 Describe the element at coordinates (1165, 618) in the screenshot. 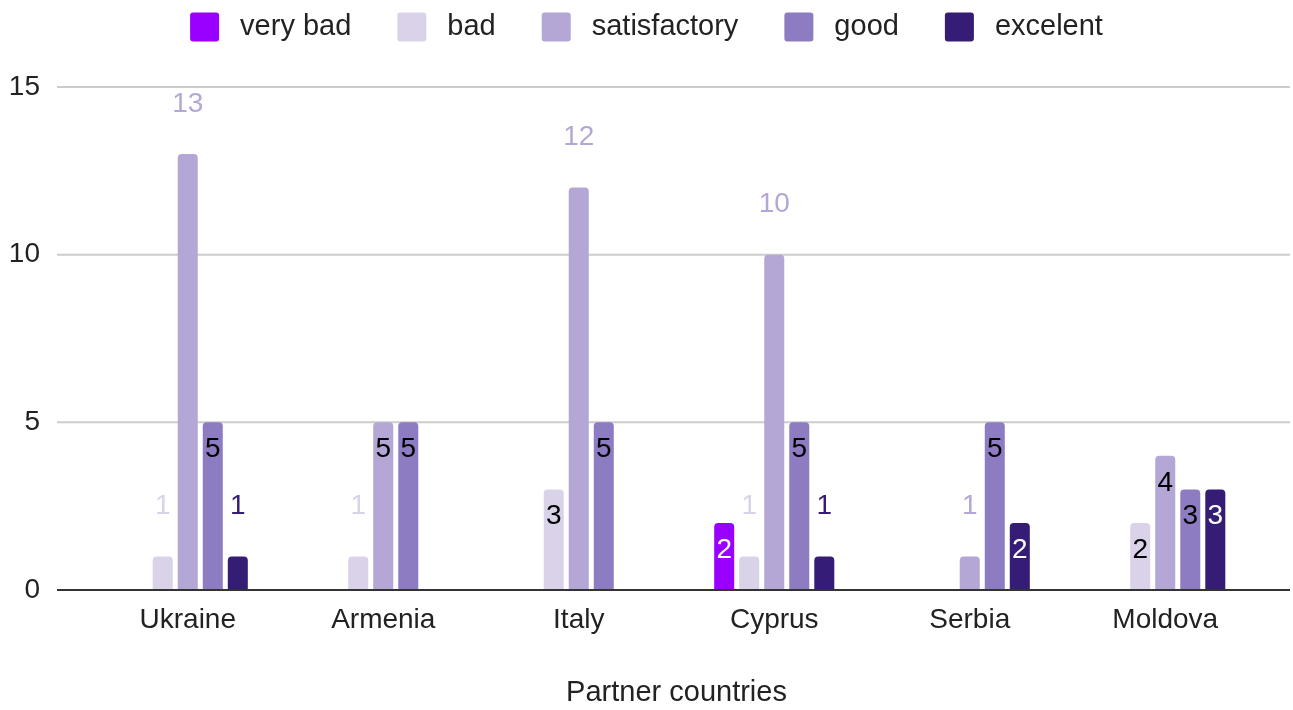

I see `x-tick-label: Moldova` at that location.